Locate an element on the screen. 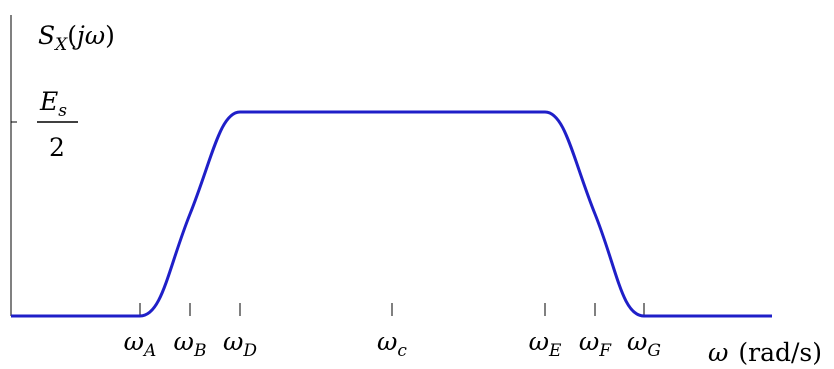 The width and height of the screenshot is (834, 369). x-label-omega: ω is located at coordinates (718, 352).